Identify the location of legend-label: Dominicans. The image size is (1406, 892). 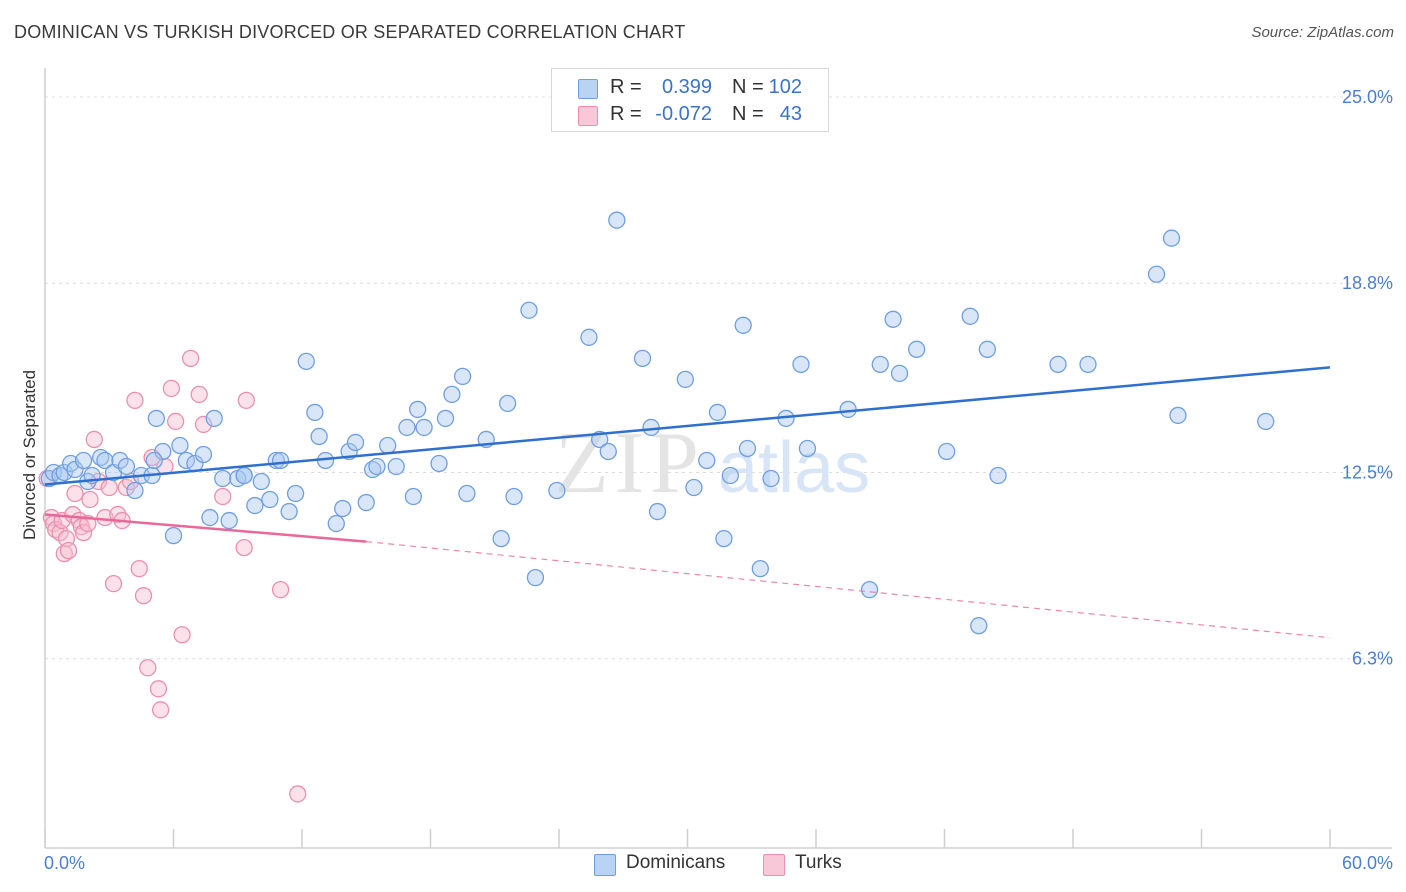
(676, 862).